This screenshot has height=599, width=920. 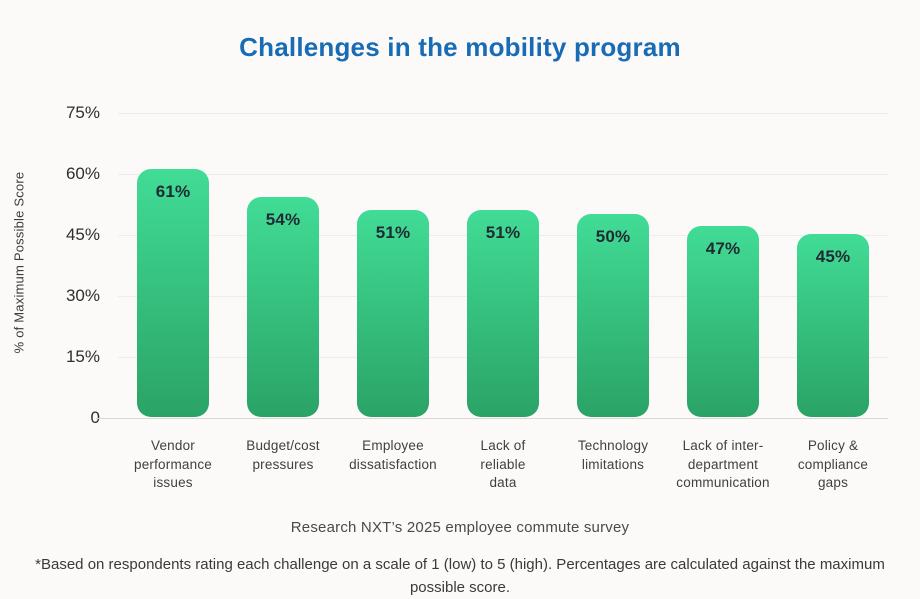 I want to click on category-label: Technology limitations, so click(x=613, y=455).